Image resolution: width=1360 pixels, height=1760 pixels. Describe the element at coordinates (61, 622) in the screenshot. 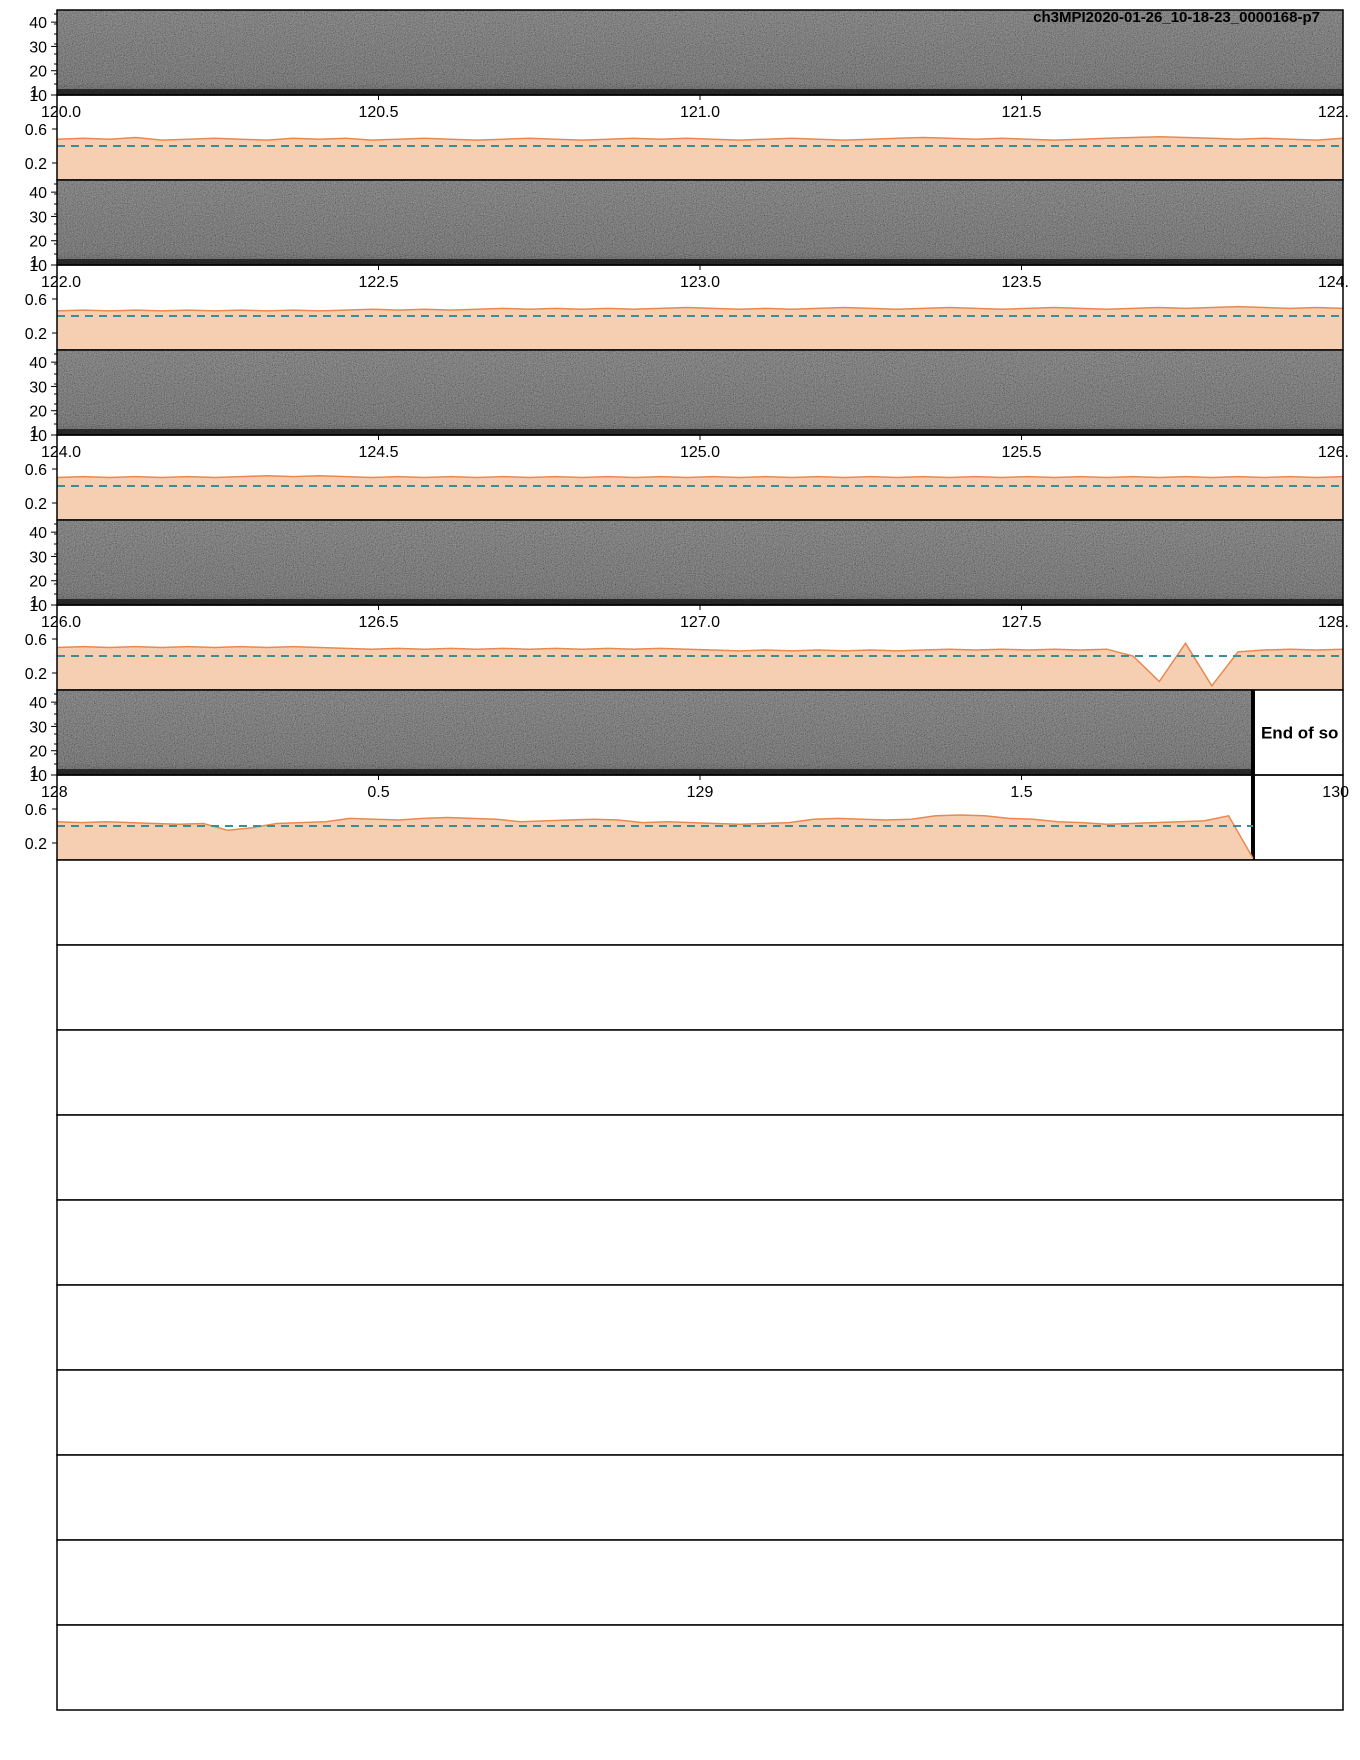

I see `x-tick-label: 126.0` at that location.